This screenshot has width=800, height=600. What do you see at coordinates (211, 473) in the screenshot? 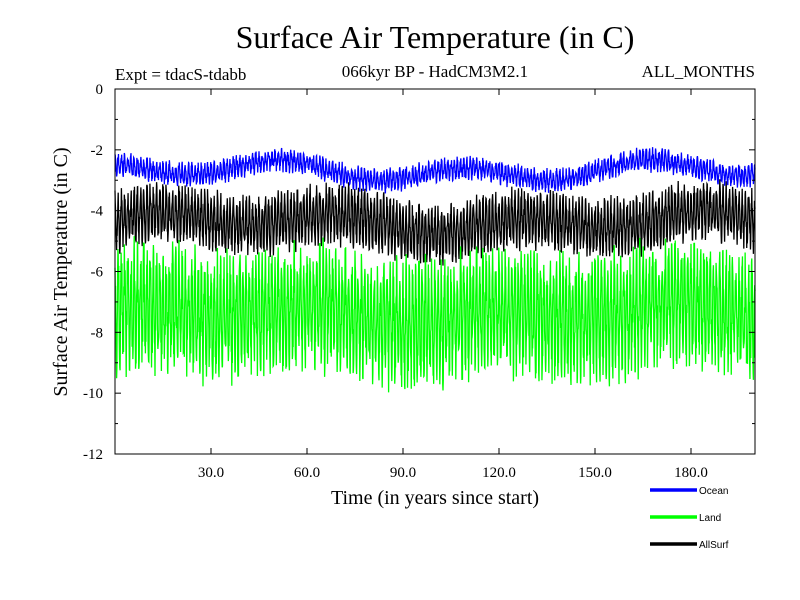
I see `x-tick-label: 30.0` at bounding box center [211, 473].